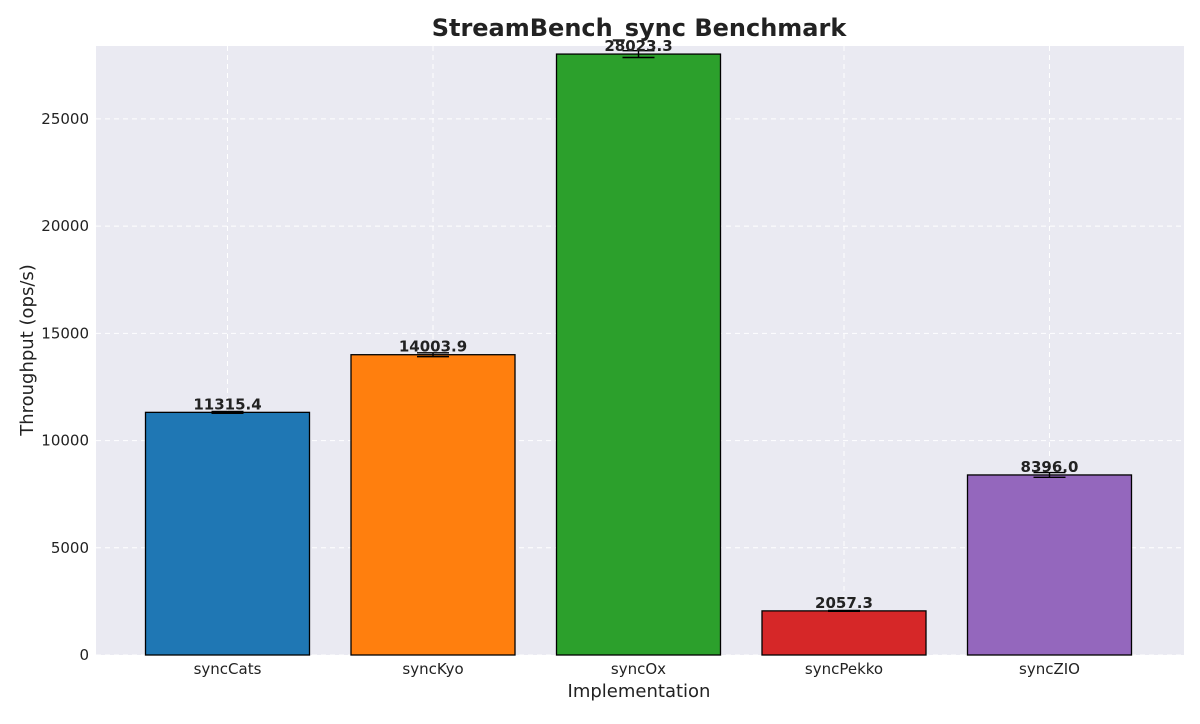 This screenshot has width=1200, height=724. I want to click on x-tick-label-syncCats: syncCats, so click(228, 669).